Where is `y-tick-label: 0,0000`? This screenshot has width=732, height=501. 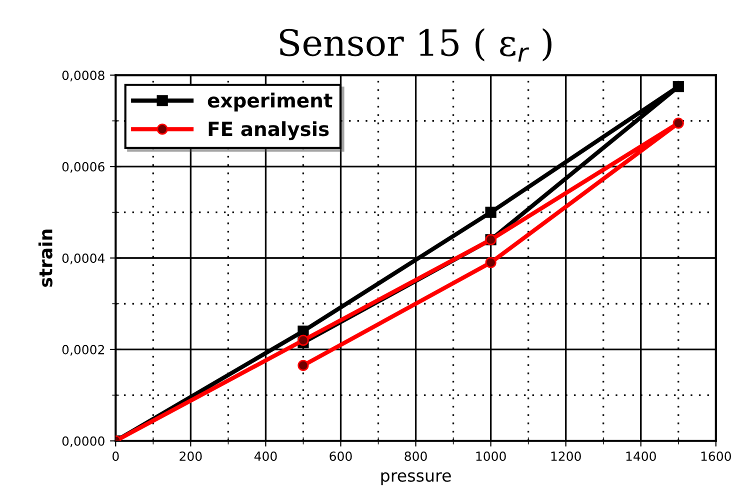
y-tick-label: 0,0000 is located at coordinates (83, 442).